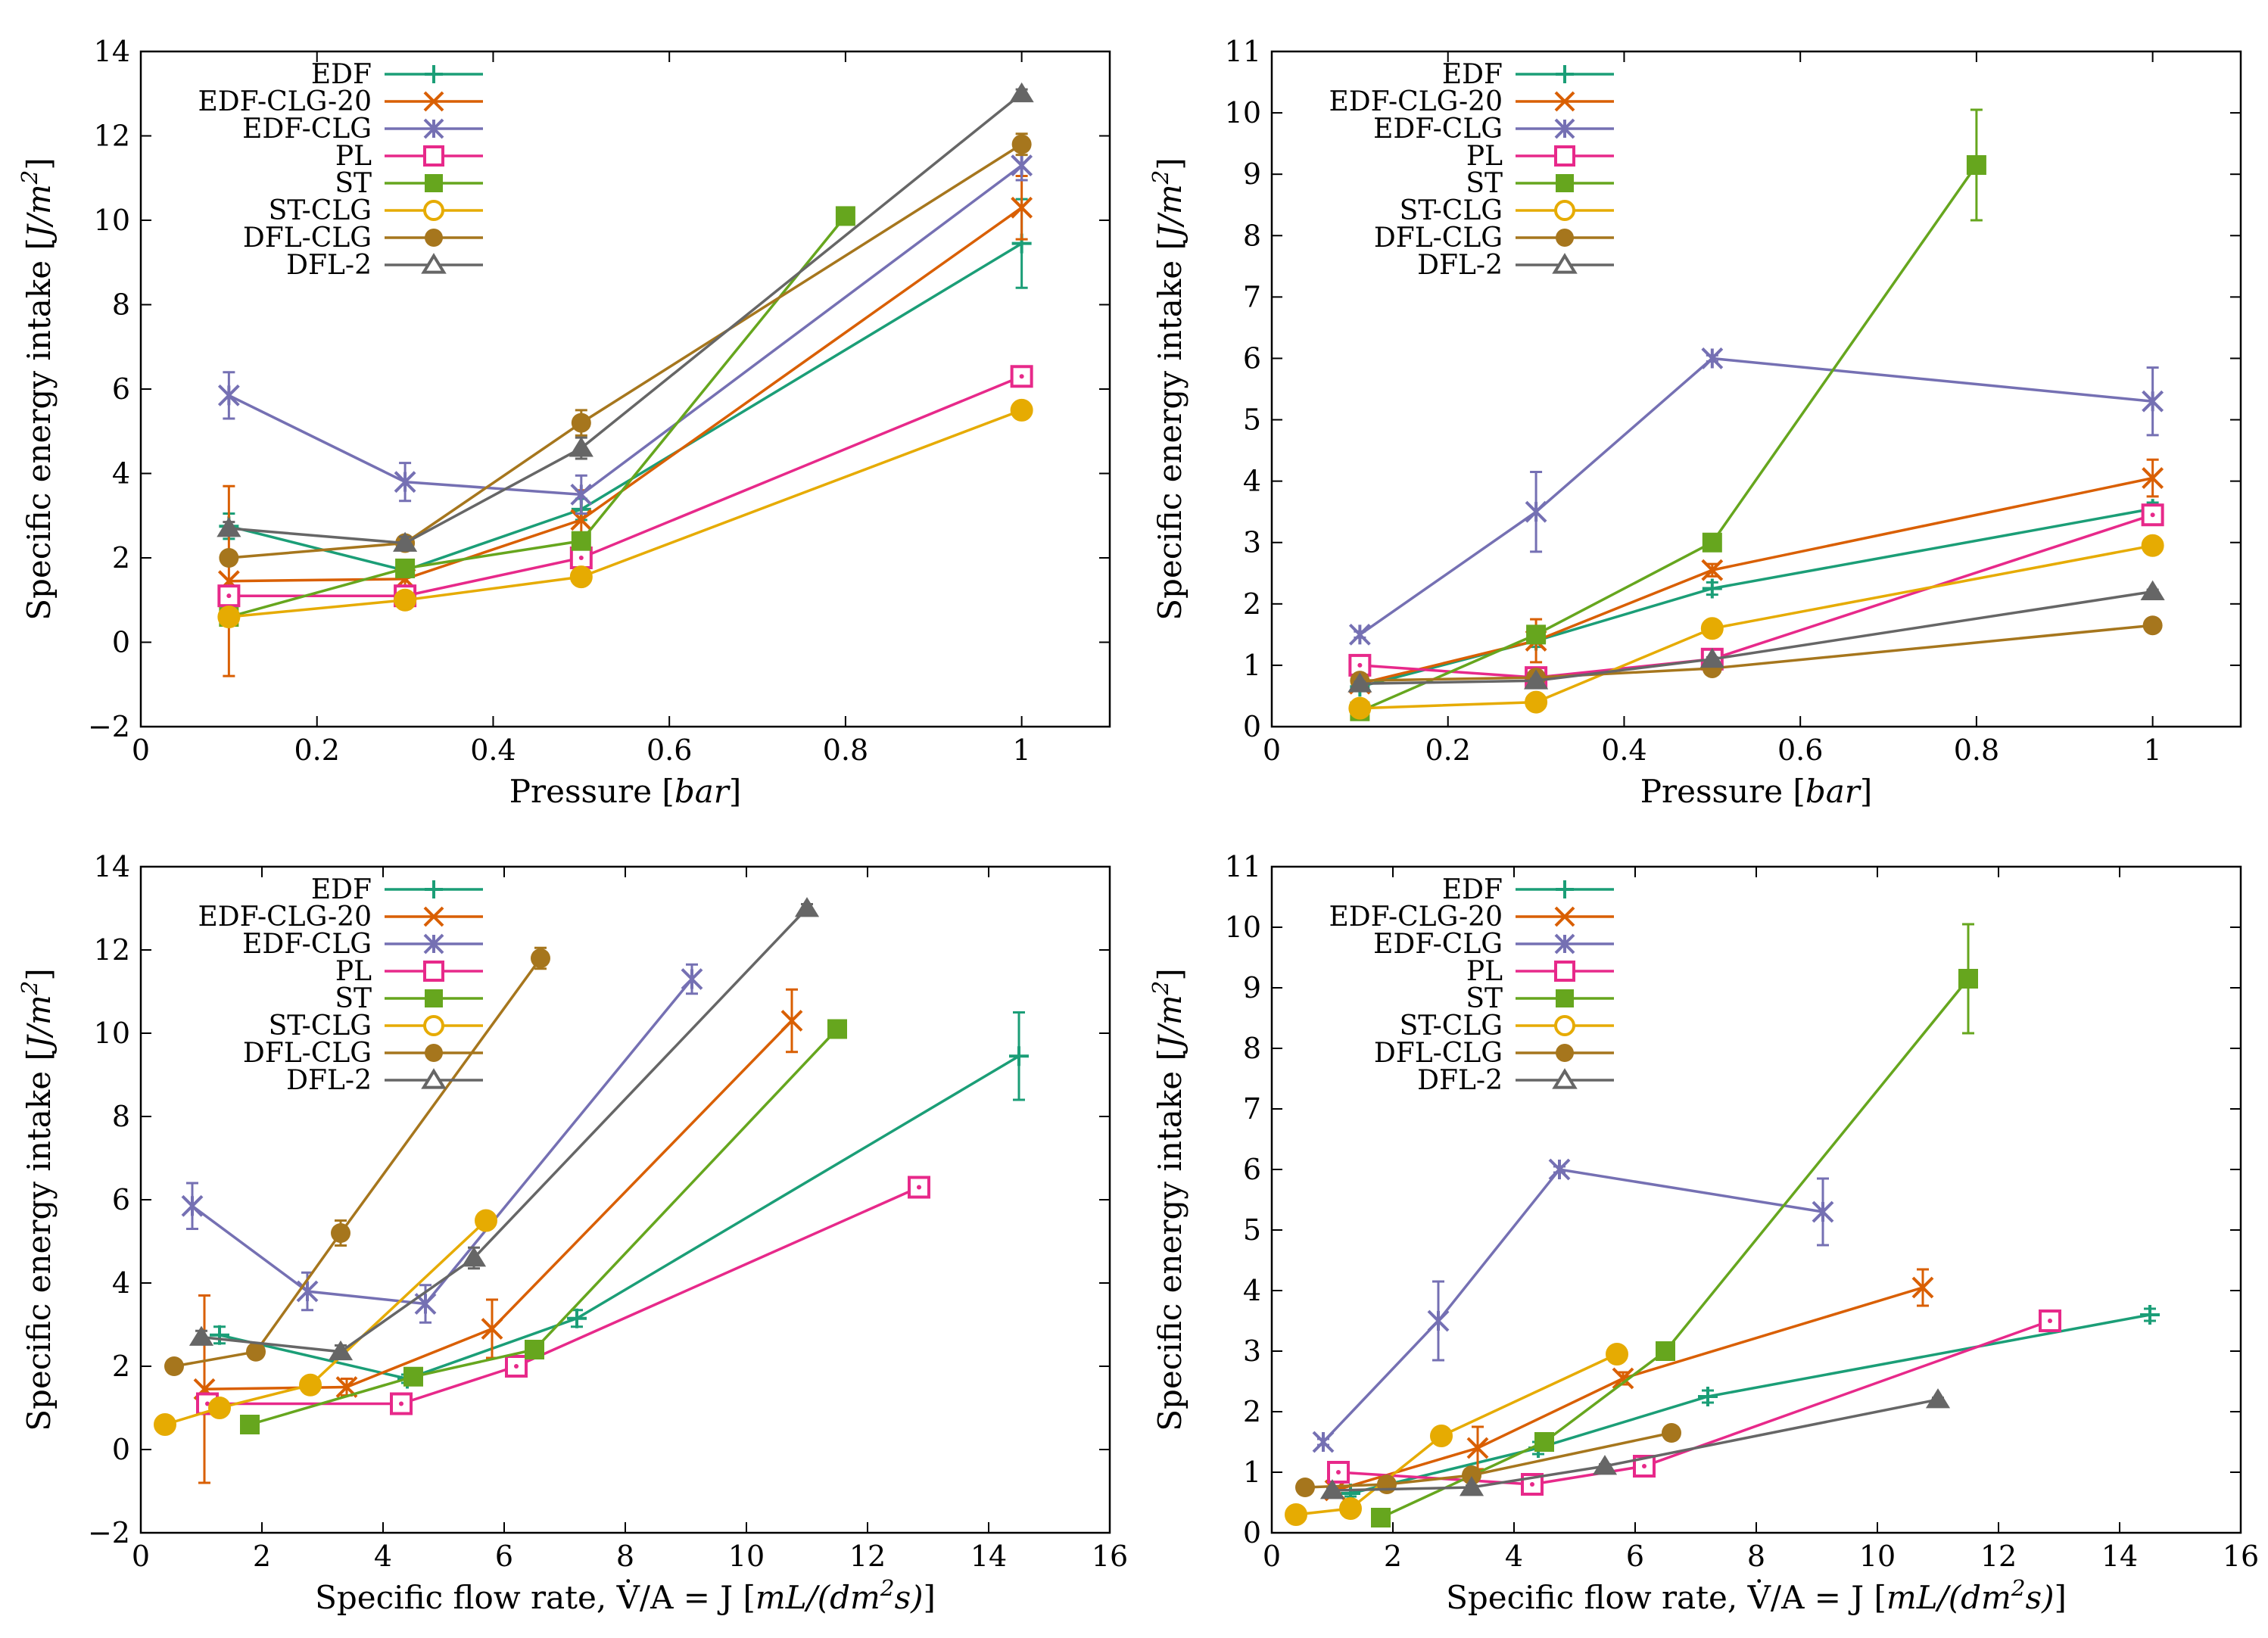 This screenshot has height=1638, width=2268. What do you see at coordinates (1528, 74) in the screenshot?
I see `legend-item-EDF: EDF` at bounding box center [1528, 74].